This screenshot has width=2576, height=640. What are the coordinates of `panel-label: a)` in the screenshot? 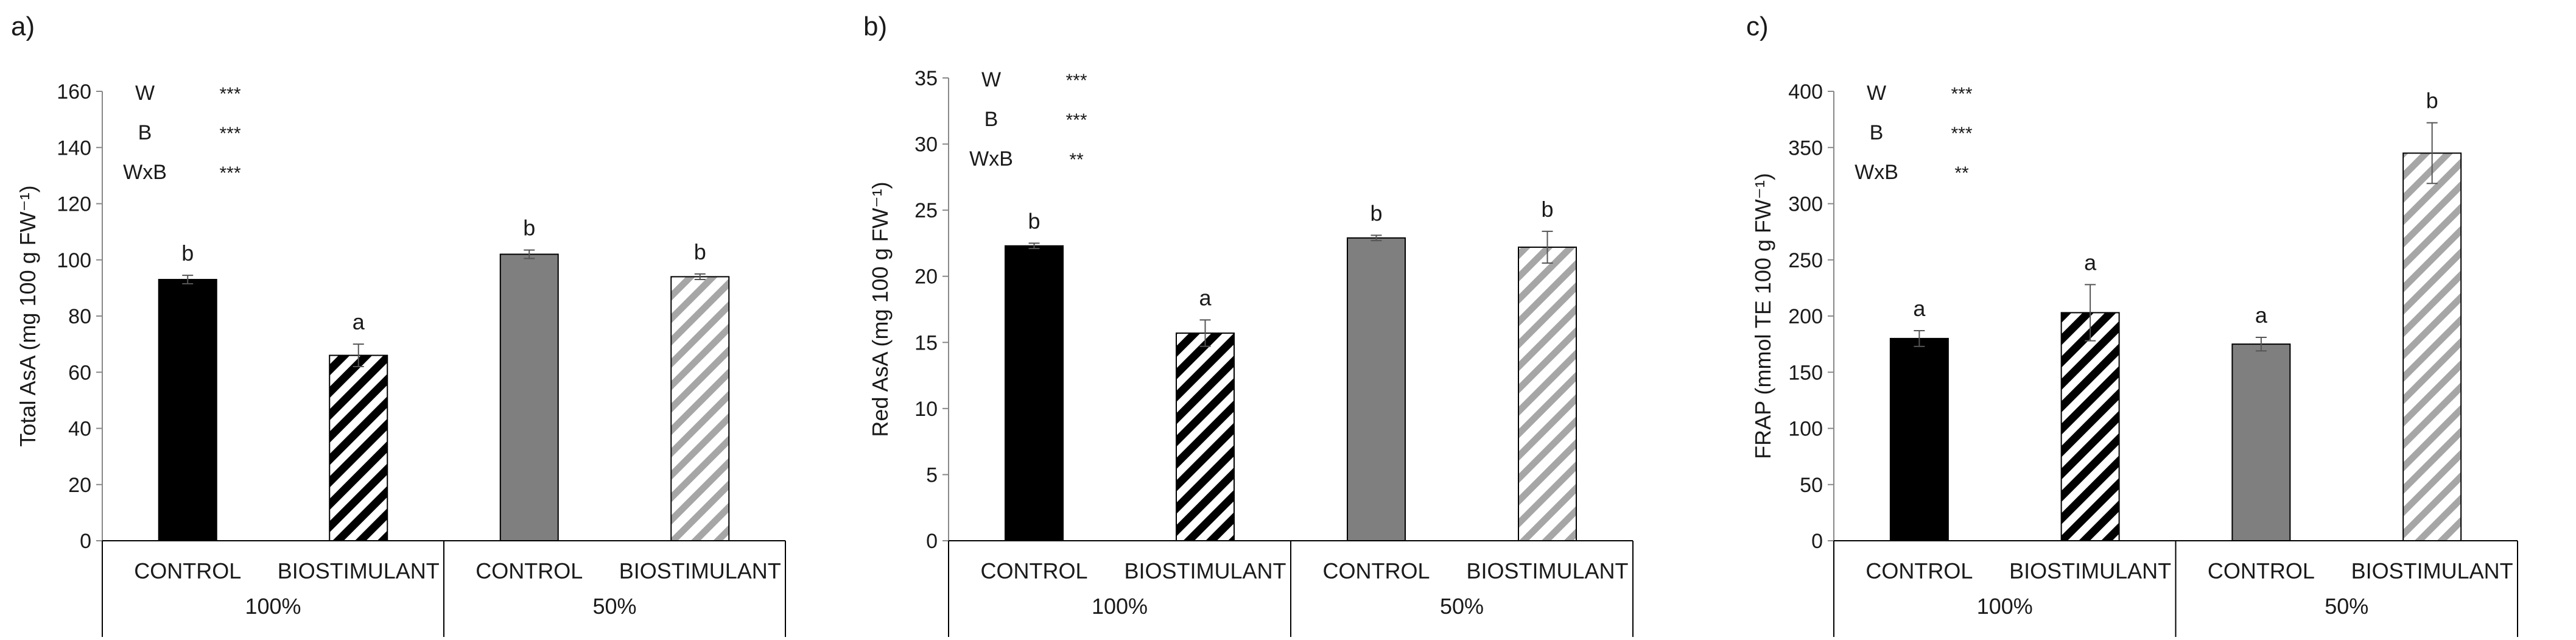 It's located at (23, 26).